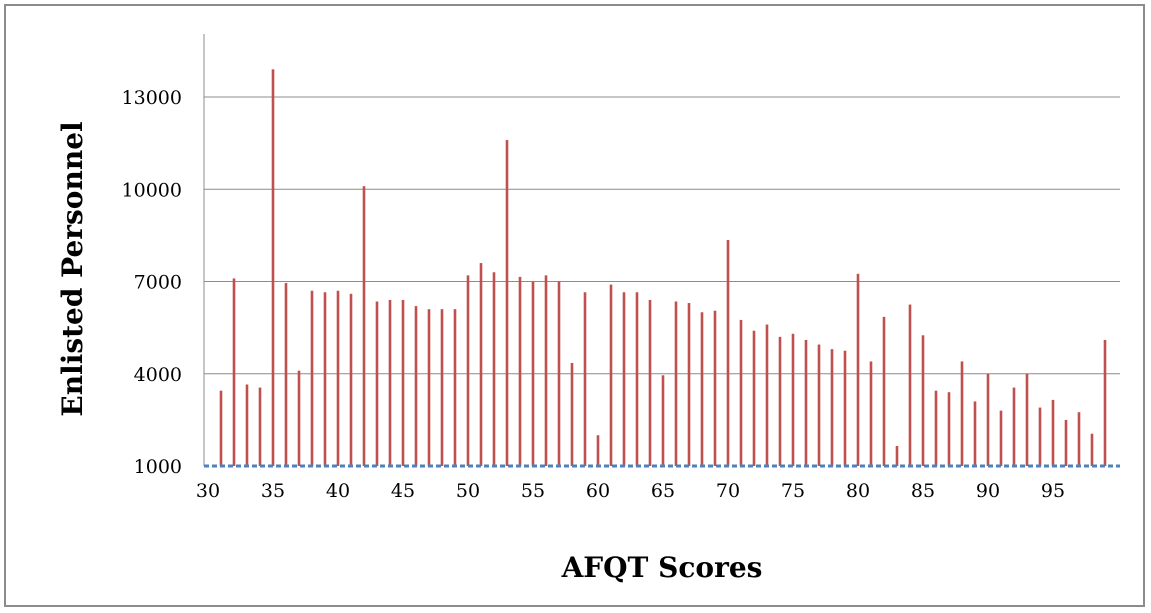 The height and width of the screenshot is (613, 1151). I want to click on x-tick-label-90: 90, so click(988, 491).